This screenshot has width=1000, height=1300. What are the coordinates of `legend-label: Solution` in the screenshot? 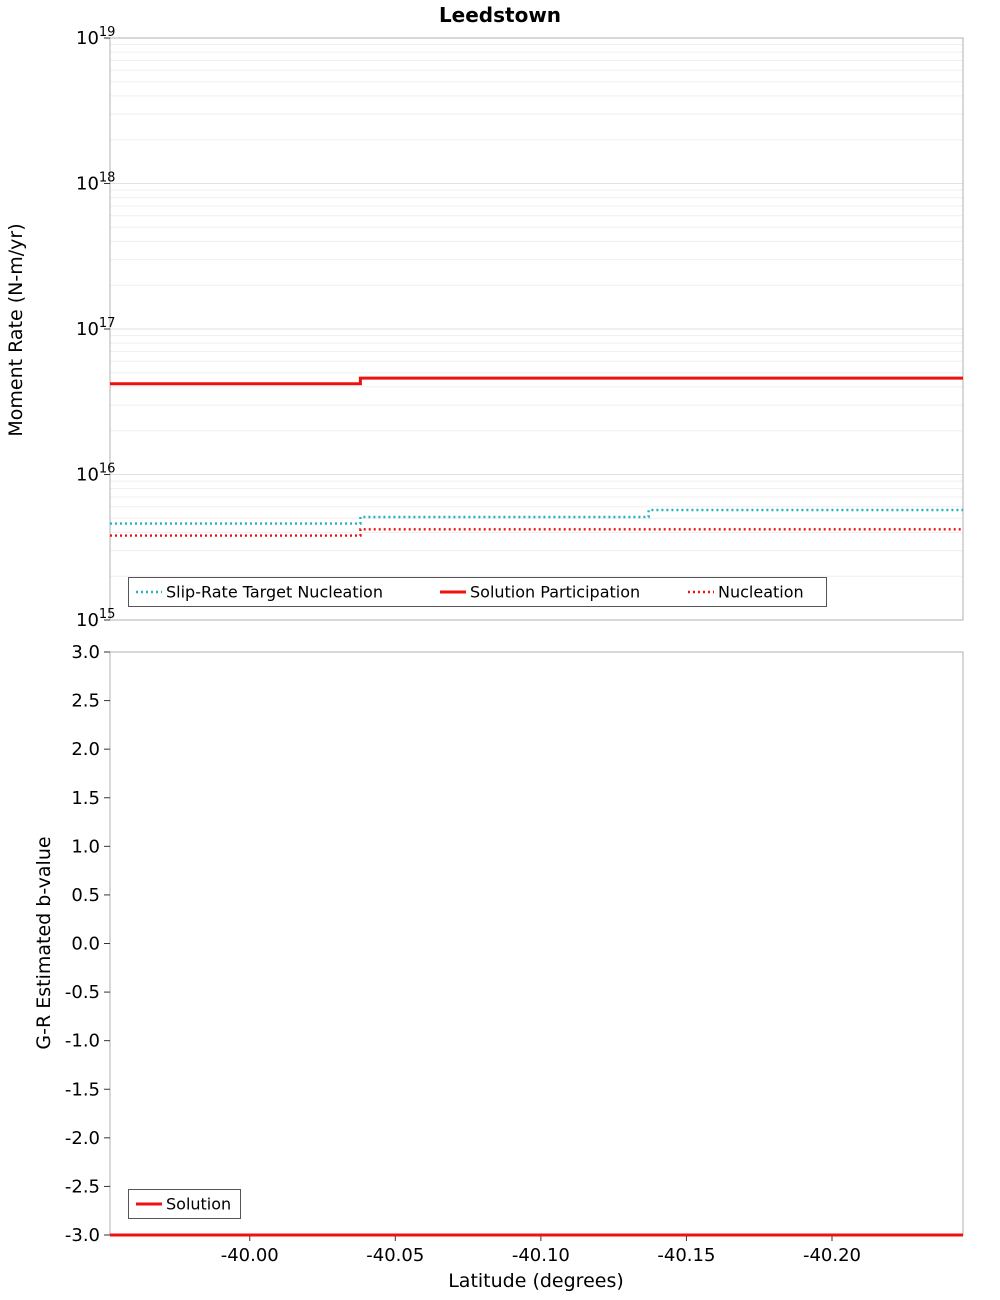 It's located at (198, 1204).